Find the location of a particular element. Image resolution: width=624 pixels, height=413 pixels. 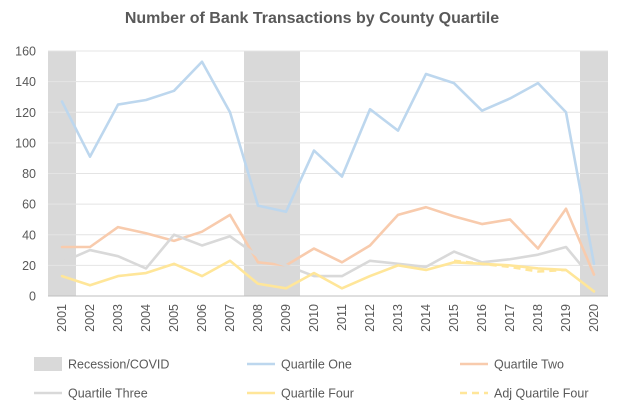

legend-label: Adj Quartile Four is located at coordinates (541, 394).